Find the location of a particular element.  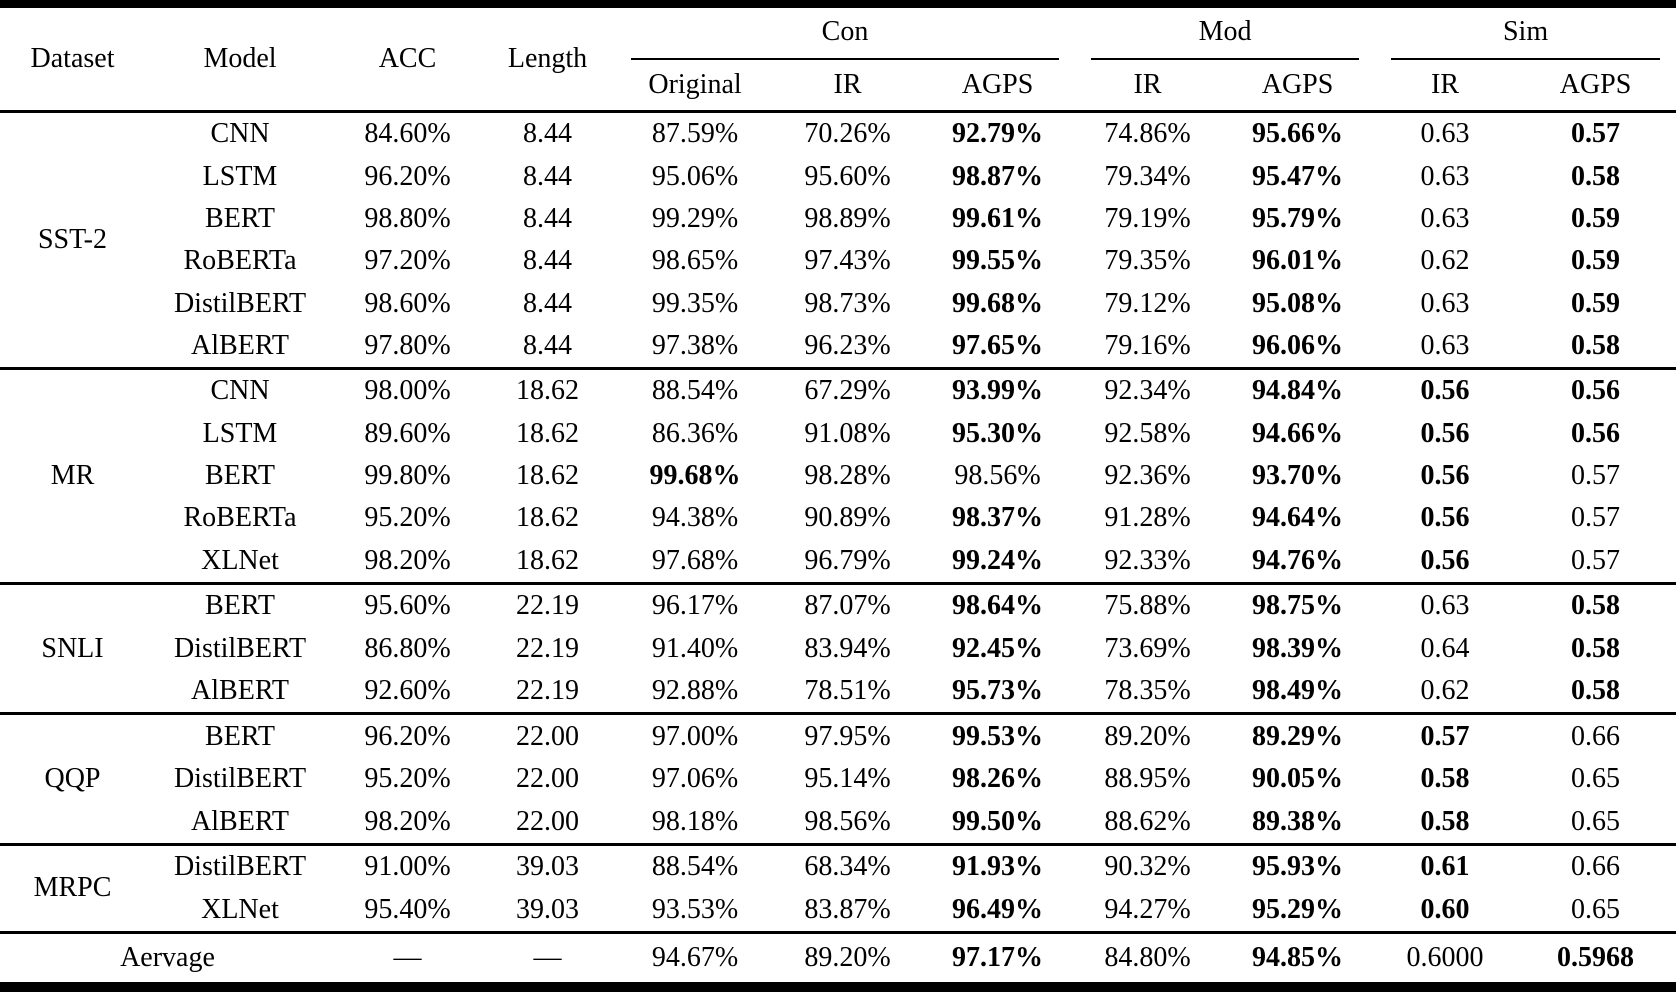

cell-mod-agps: 94.84% is located at coordinates (1298, 390).